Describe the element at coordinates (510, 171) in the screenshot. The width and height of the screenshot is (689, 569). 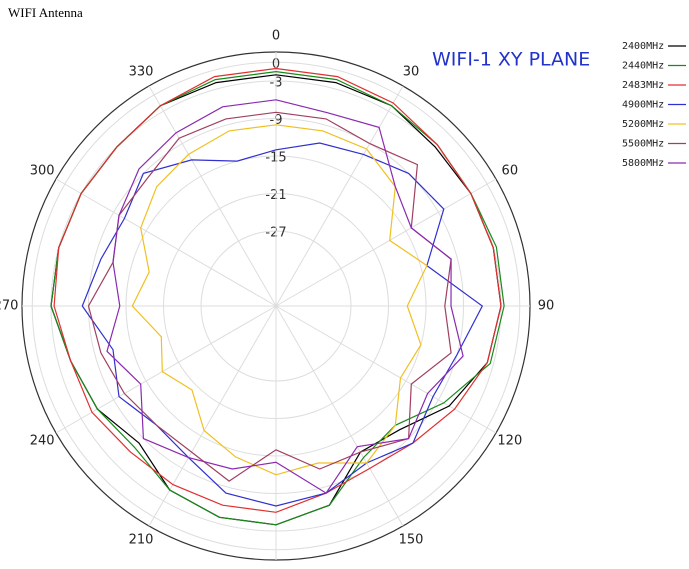
I see `theta-tick-label: 60` at that location.